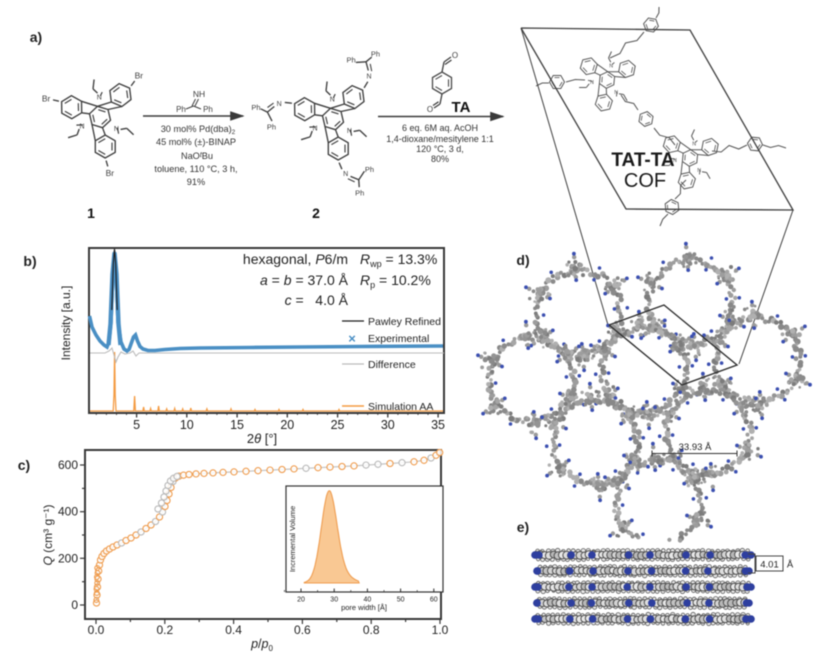 The image size is (815, 653). Describe the element at coordinates (66, 323) in the screenshot. I see `svg-text: Intensity [a.u.]` at that location.